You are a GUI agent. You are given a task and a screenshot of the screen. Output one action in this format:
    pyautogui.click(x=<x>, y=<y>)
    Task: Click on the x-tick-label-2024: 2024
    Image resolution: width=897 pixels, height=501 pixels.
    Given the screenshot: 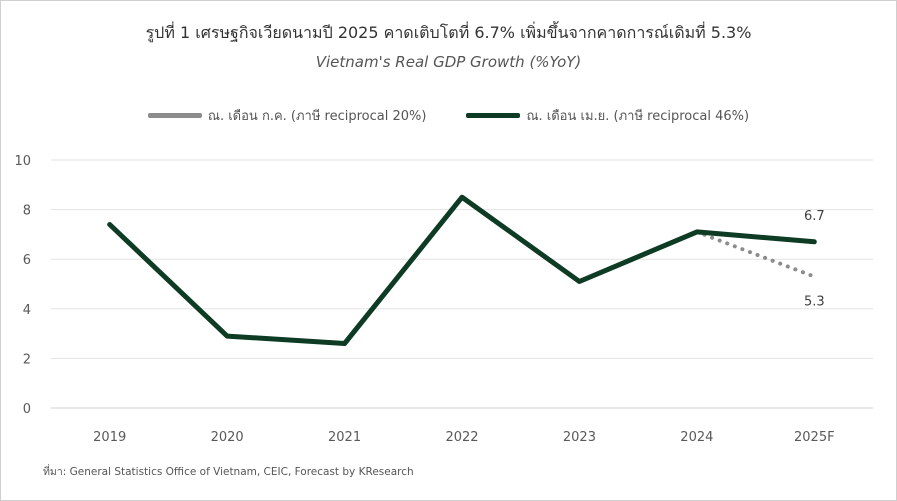 What is the action you would take?
    pyautogui.click(x=696, y=437)
    